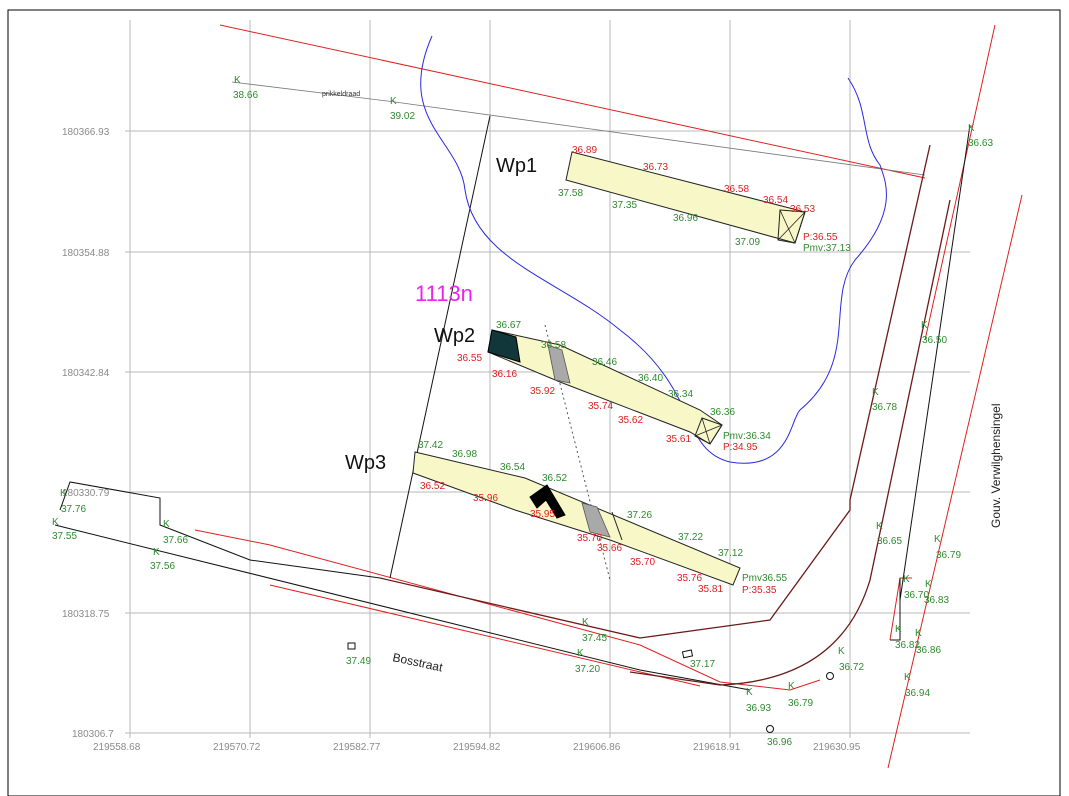 The width and height of the screenshot is (1069, 796). I want to click on y-label: 180366.93, so click(86, 132).